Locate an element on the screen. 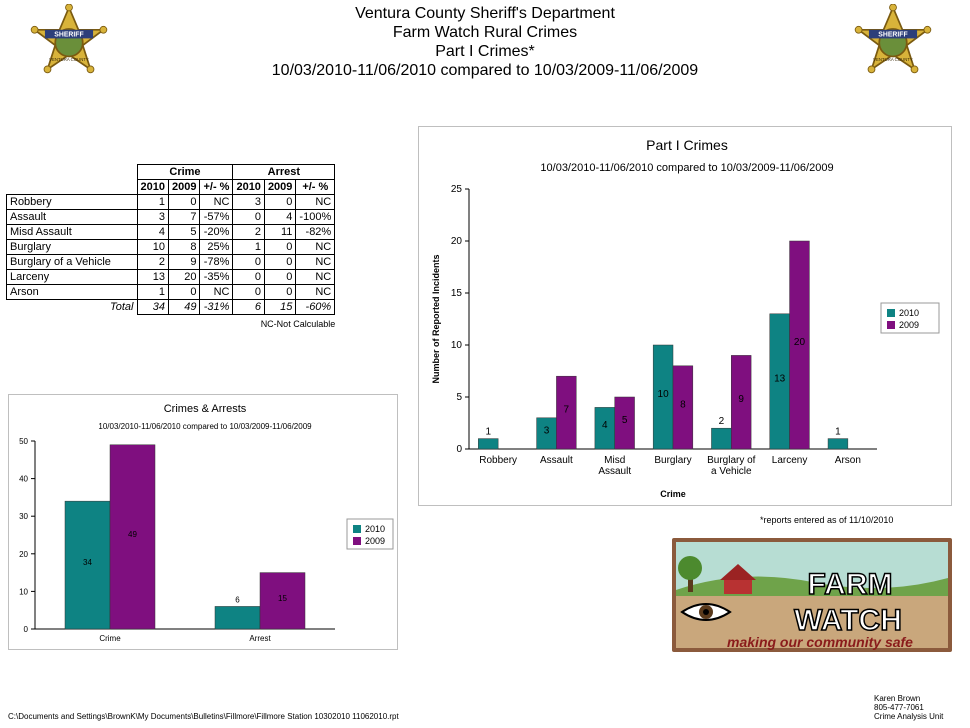 This screenshot has height=728, width=970. chart-title: Crimes & Arrests is located at coordinates (205, 409).